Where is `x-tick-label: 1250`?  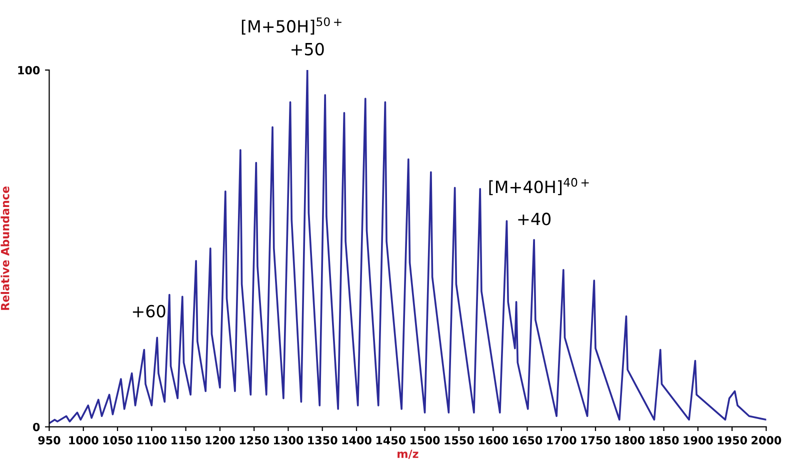
x-tick-label: 1250 is located at coordinates (255, 440).